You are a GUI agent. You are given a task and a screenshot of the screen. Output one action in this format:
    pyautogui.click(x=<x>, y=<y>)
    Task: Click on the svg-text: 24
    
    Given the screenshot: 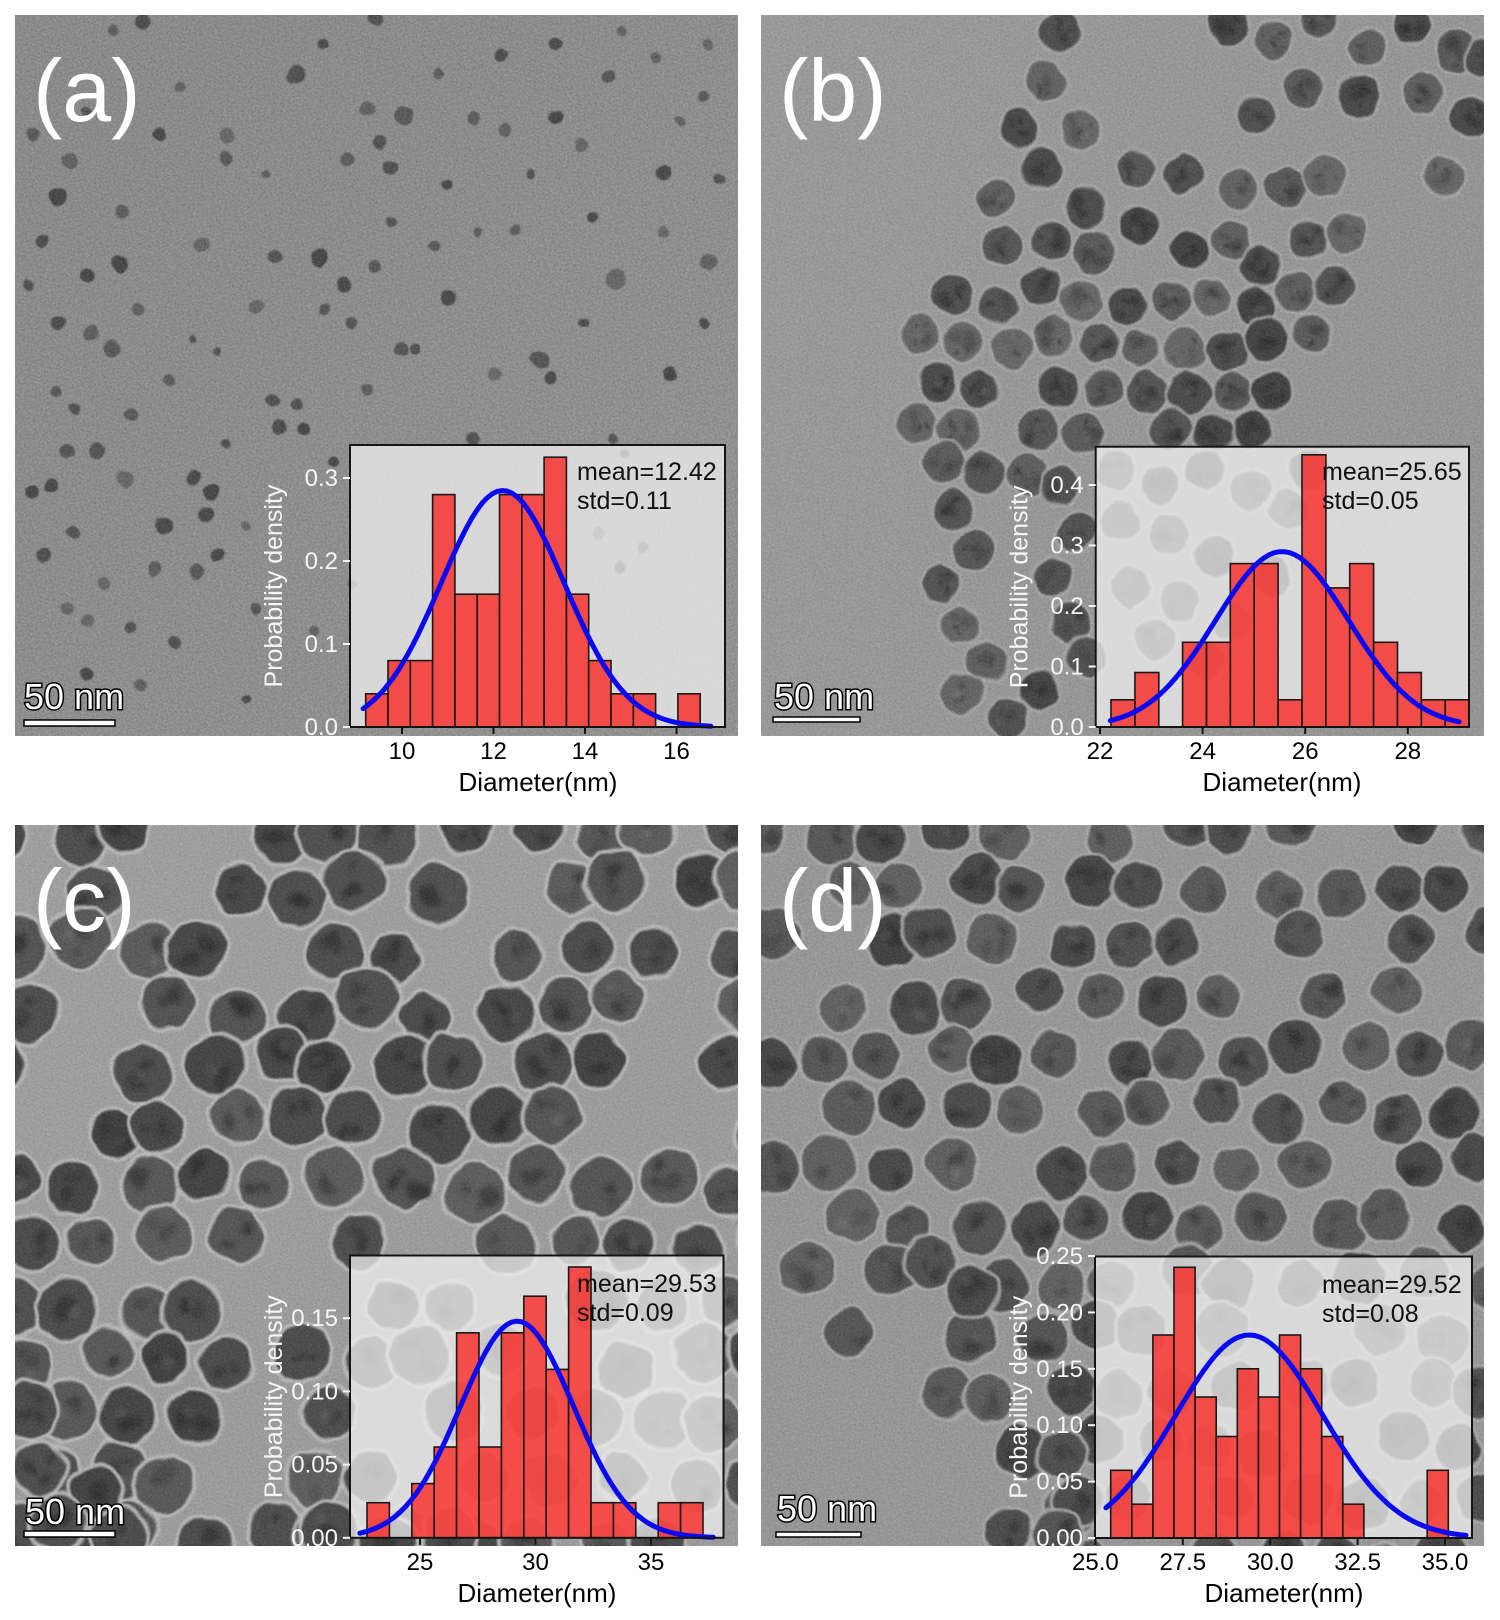 What is the action you would take?
    pyautogui.click(x=1202, y=751)
    